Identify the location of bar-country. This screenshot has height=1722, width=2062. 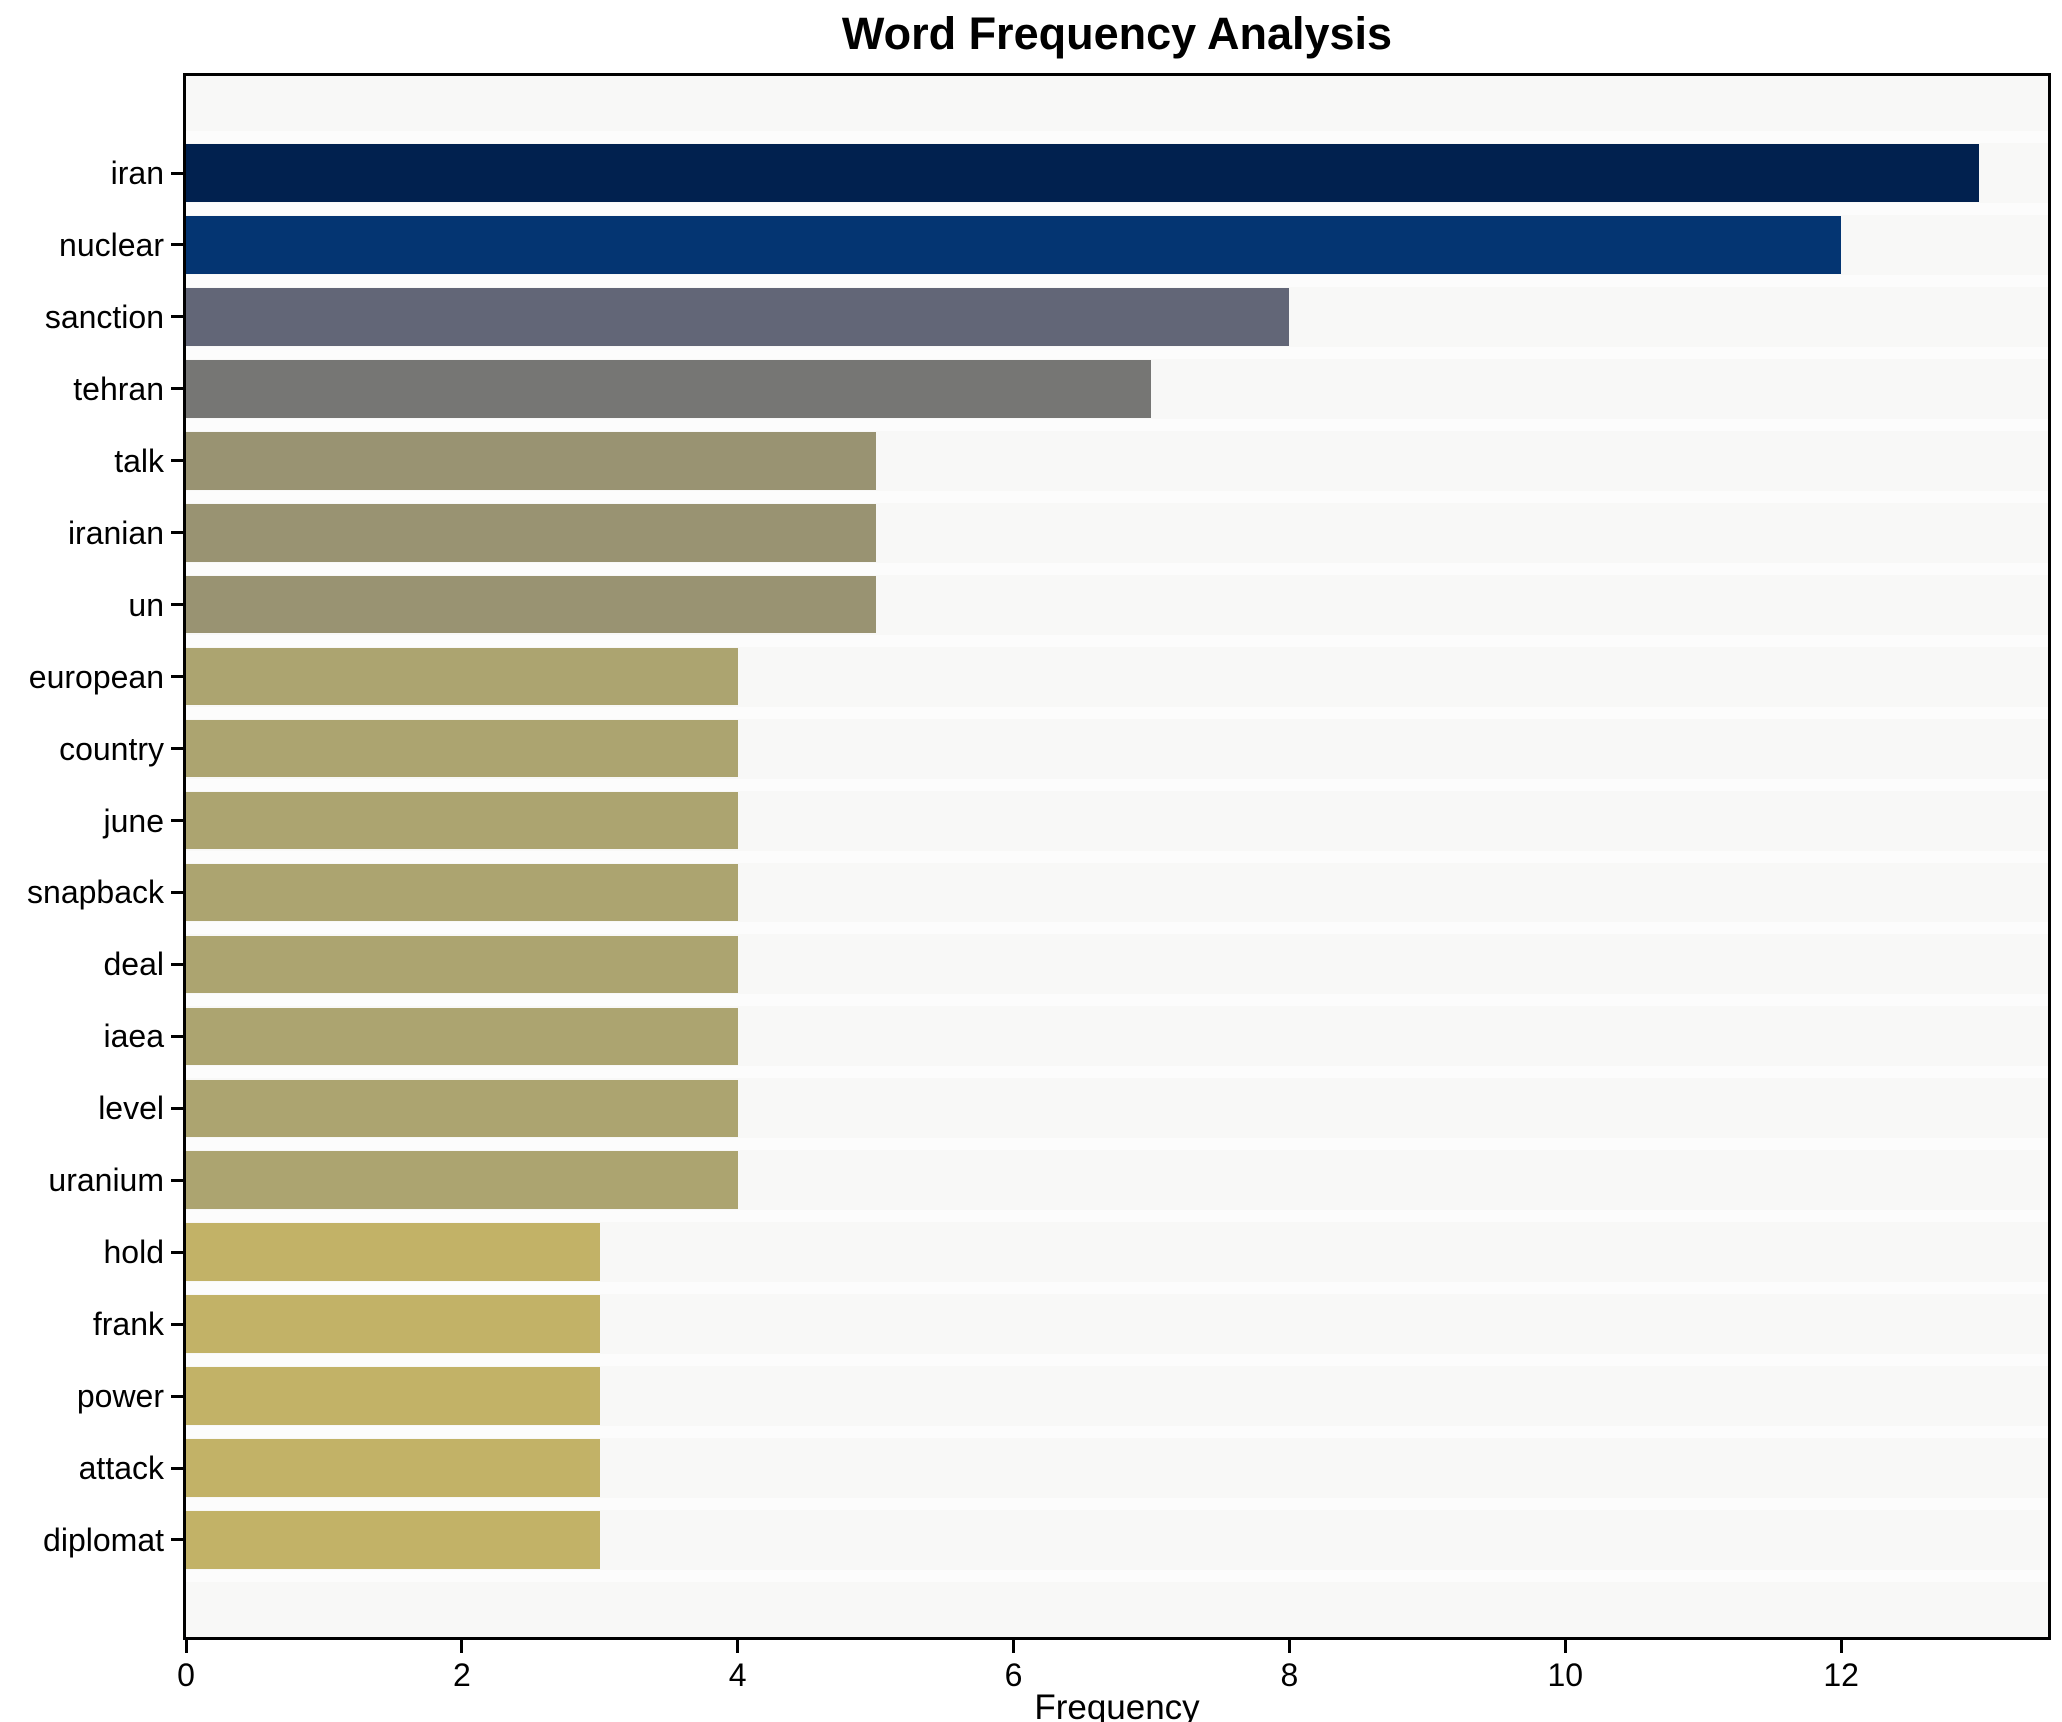
(462, 748).